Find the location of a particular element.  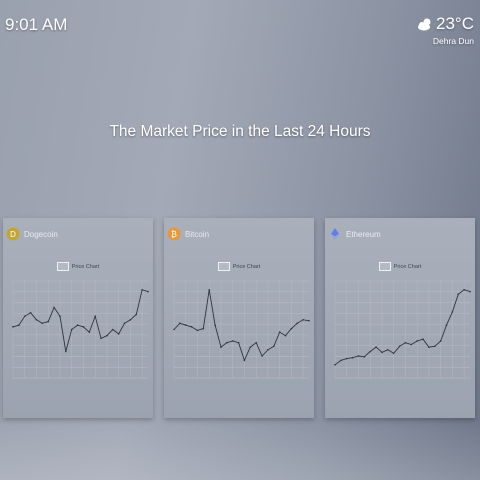

page-title: The Market Price in the Last 24 Hours is located at coordinates (240, 131).